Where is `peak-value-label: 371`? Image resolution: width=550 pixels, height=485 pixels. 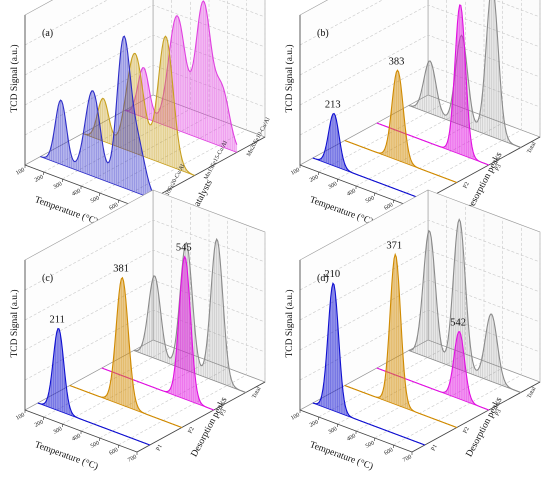
peak-value-label: 371 is located at coordinates (394, 245).